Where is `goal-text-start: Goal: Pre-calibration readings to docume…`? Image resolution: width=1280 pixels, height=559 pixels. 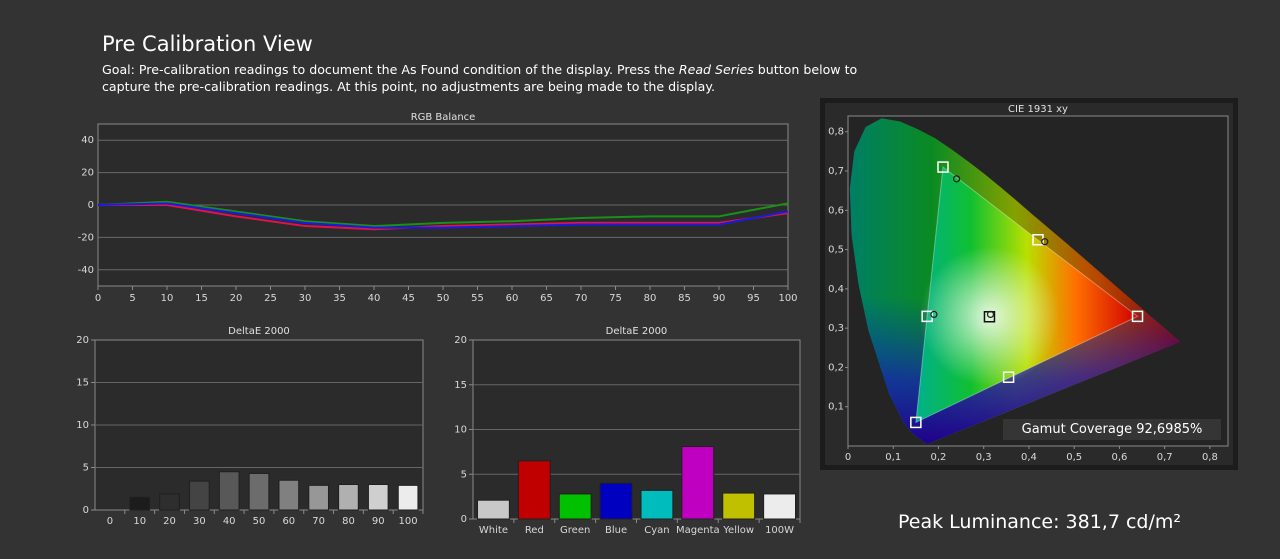 goal-text-start: Goal: Pre-calibration readings to docume… is located at coordinates (390, 69).